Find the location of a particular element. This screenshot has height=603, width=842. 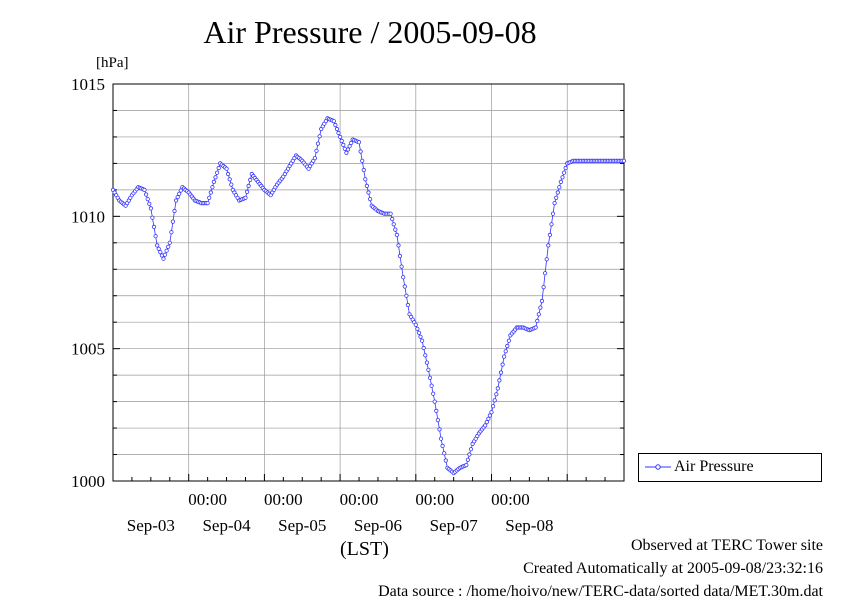

y-tick-label: 1015 is located at coordinates (88, 84).